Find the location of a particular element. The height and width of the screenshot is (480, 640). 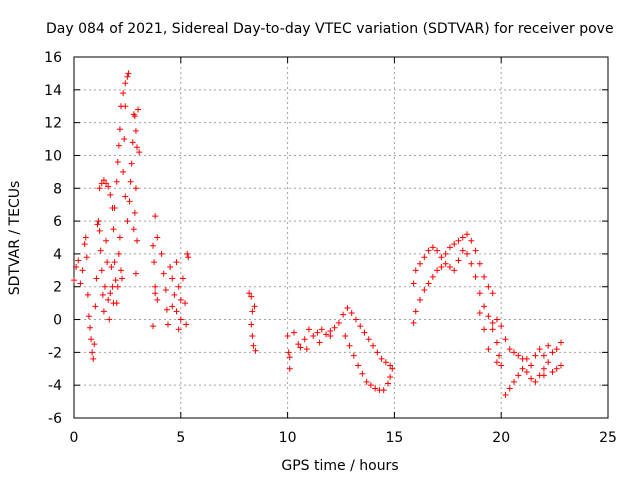

x-tick-label: 5 is located at coordinates (180, 438).